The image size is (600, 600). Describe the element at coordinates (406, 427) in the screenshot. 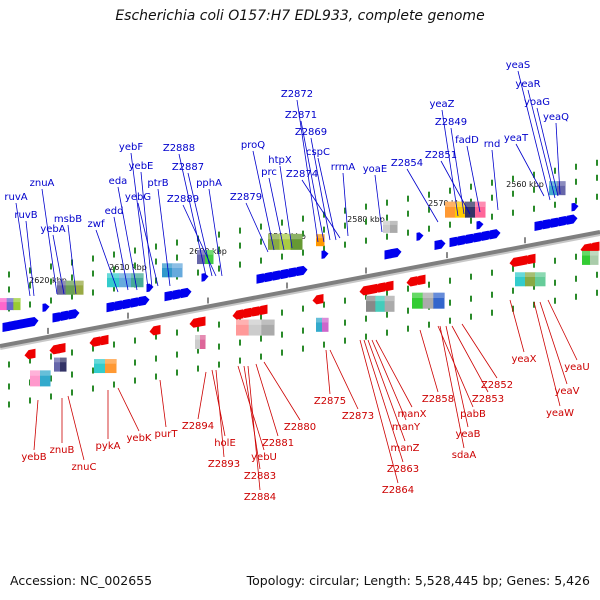

I see `gene-label-manY: manY` at that location.